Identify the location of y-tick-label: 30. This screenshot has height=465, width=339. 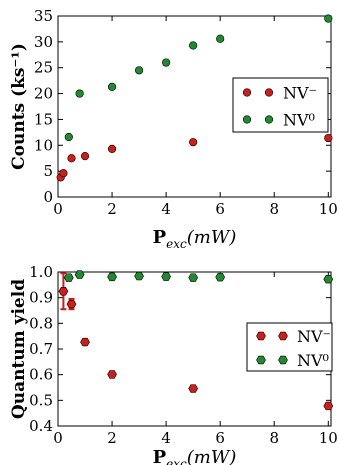
(43, 42).